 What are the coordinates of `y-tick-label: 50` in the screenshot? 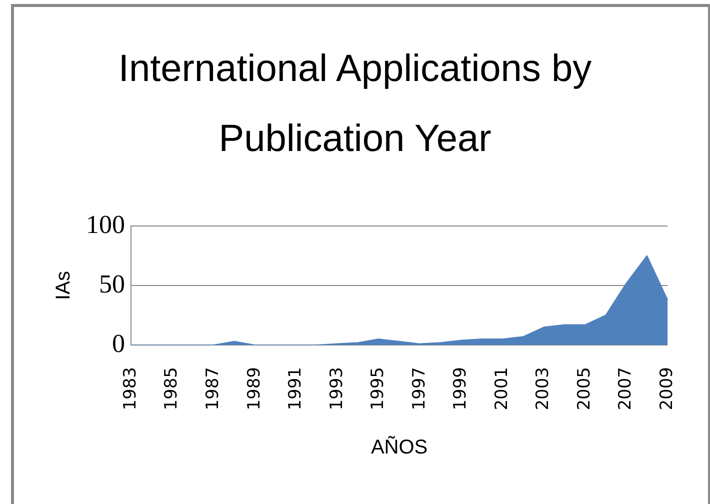 It's located at (112, 283).